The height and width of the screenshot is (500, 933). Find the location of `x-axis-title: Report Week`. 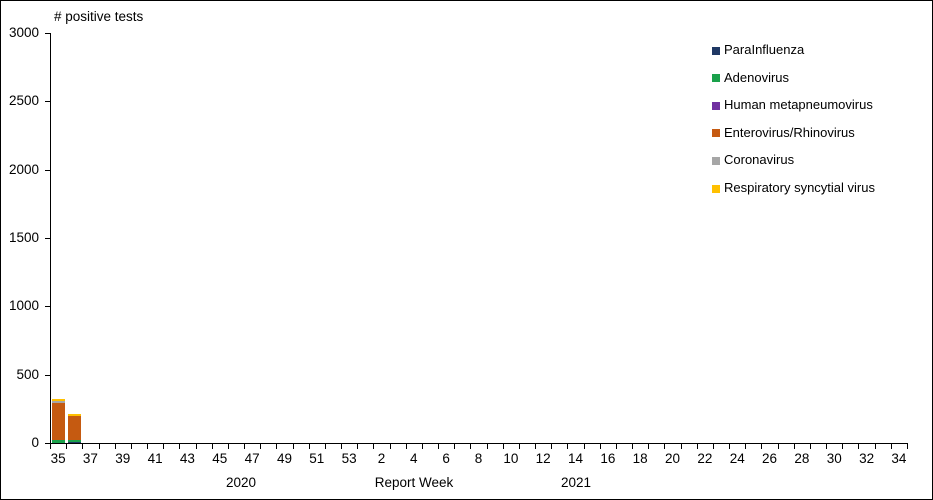

x-axis-title: Report Week is located at coordinates (414, 482).